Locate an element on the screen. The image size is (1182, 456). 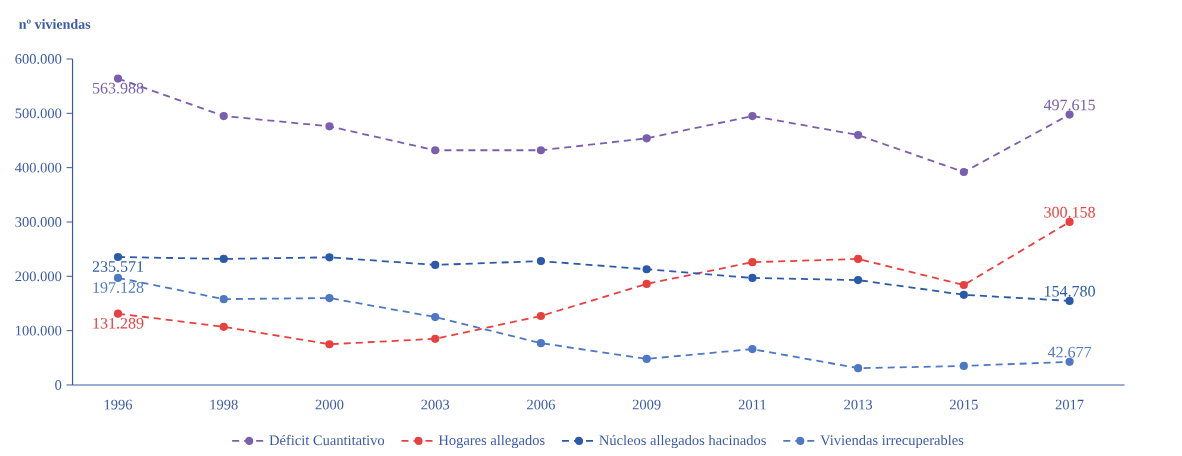
data-label: 42.677 is located at coordinates (1069, 352).